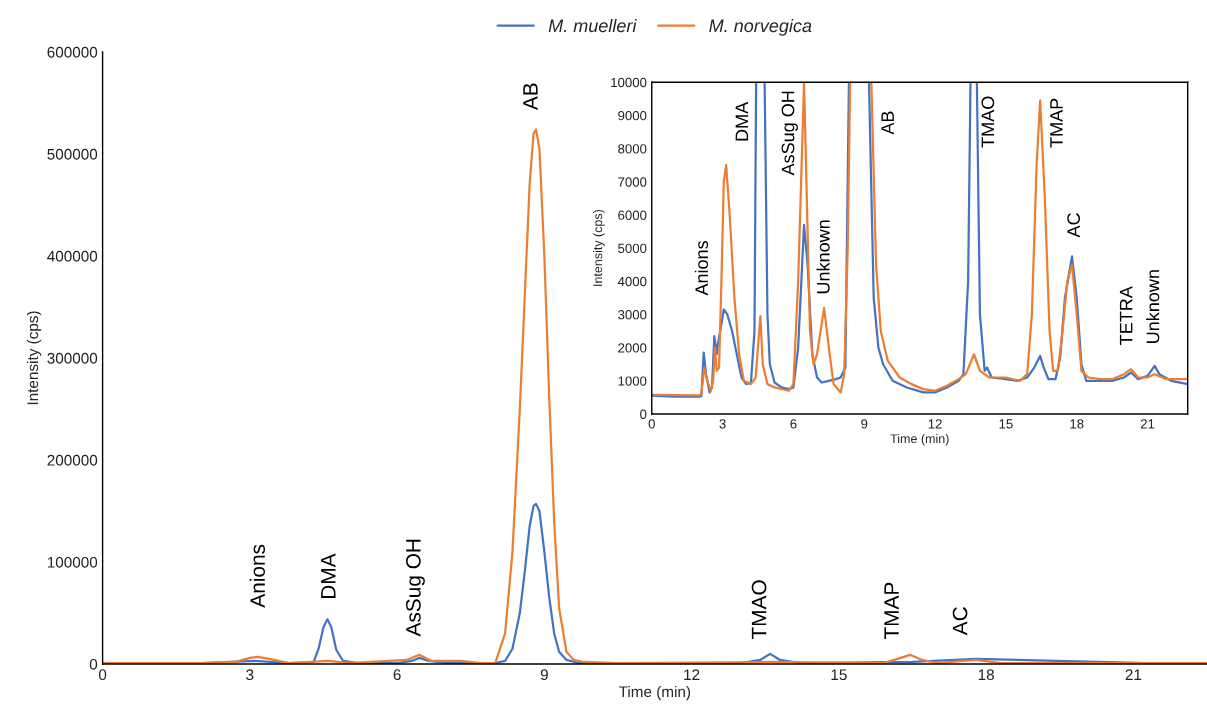 The width and height of the screenshot is (1207, 715). I want to click on y-tick-label: 500000, so click(72, 154).